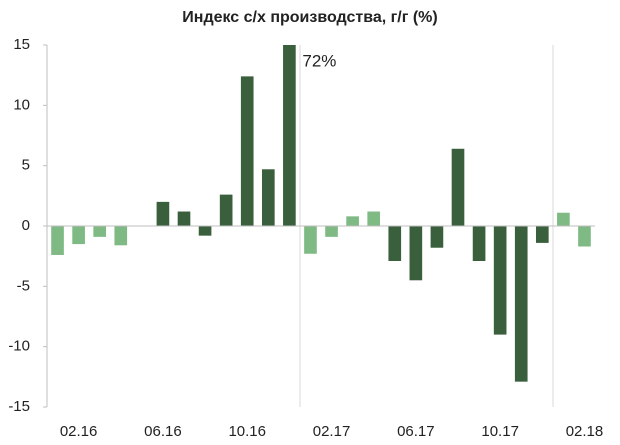  What do you see at coordinates (416, 431) in the screenshot?
I see `x-tick-label: 06.17` at bounding box center [416, 431].